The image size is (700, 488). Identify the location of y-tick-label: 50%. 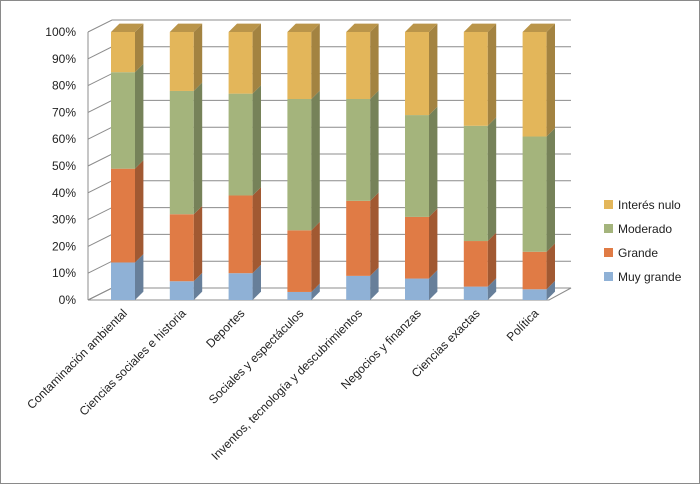
(64, 166).